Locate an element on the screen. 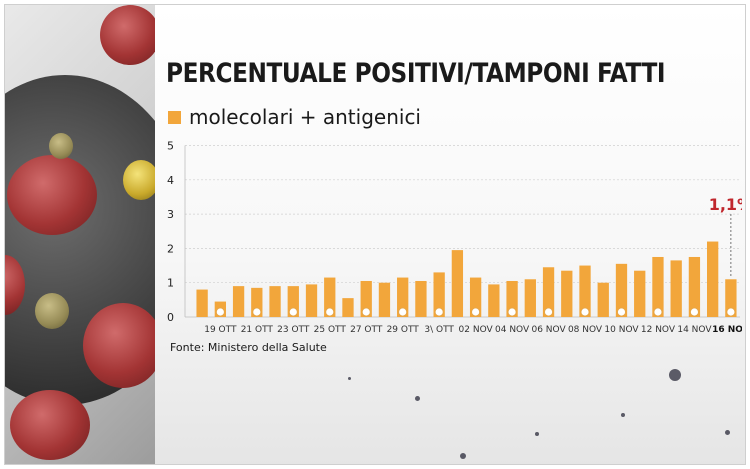 The height and width of the screenshot is (469, 750). x-tick-label: 04 NOV is located at coordinates (512, 330).